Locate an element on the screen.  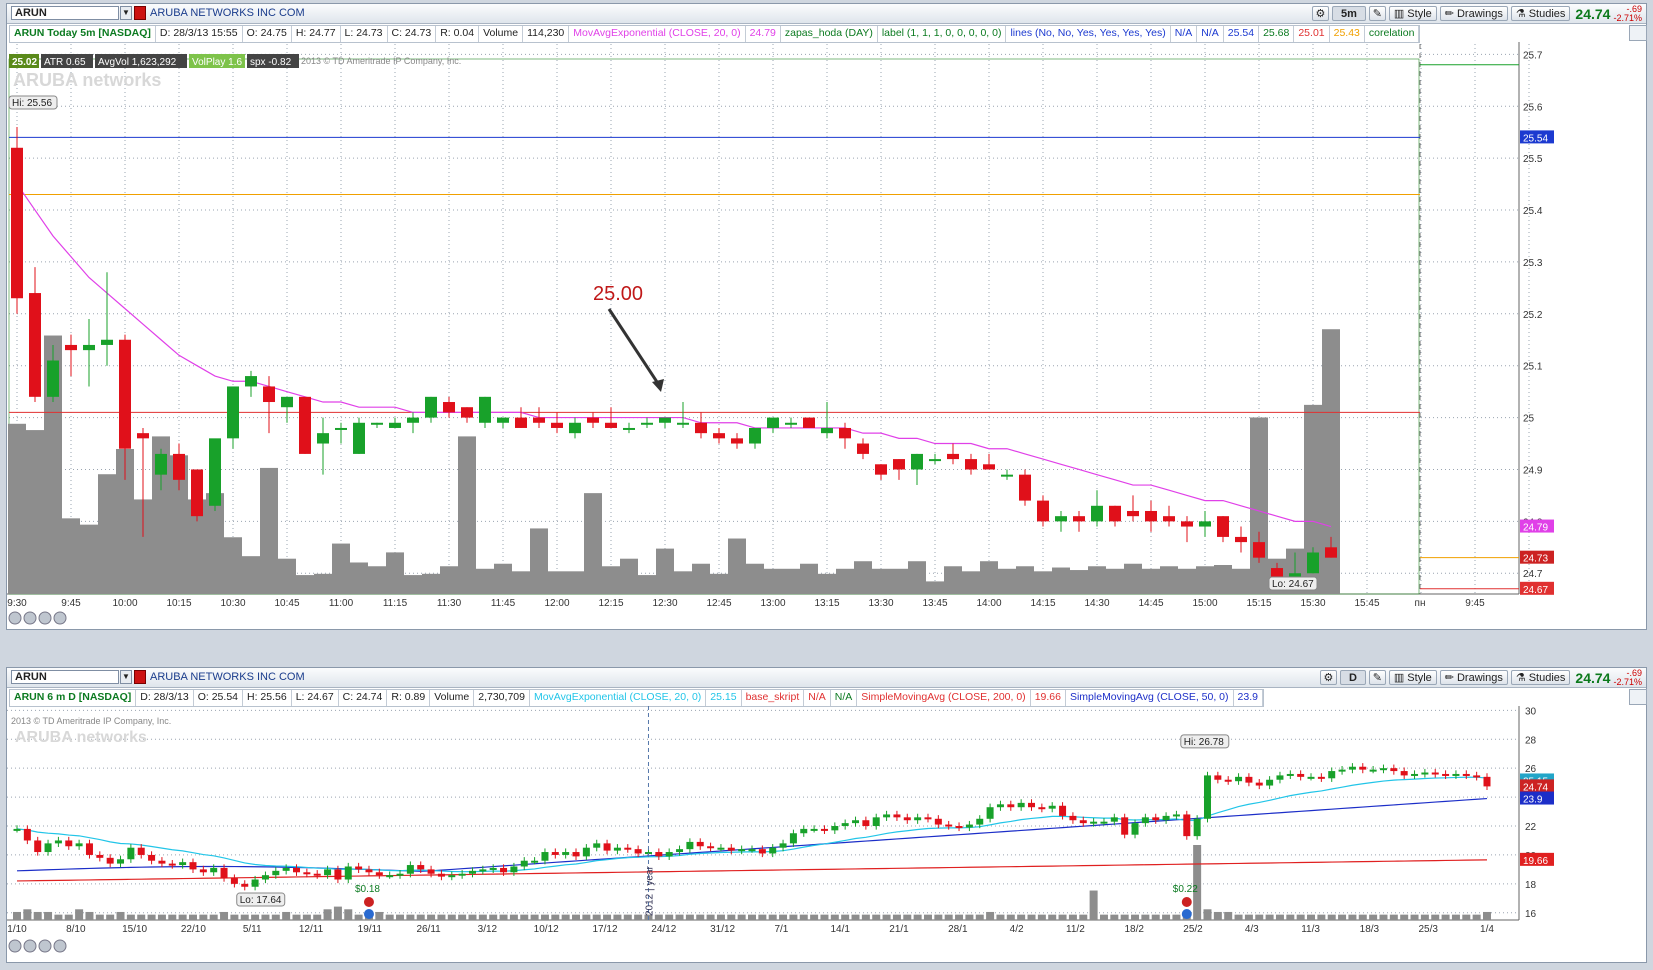
style-button: ▥ Style is located at coordinates (1412, 13).